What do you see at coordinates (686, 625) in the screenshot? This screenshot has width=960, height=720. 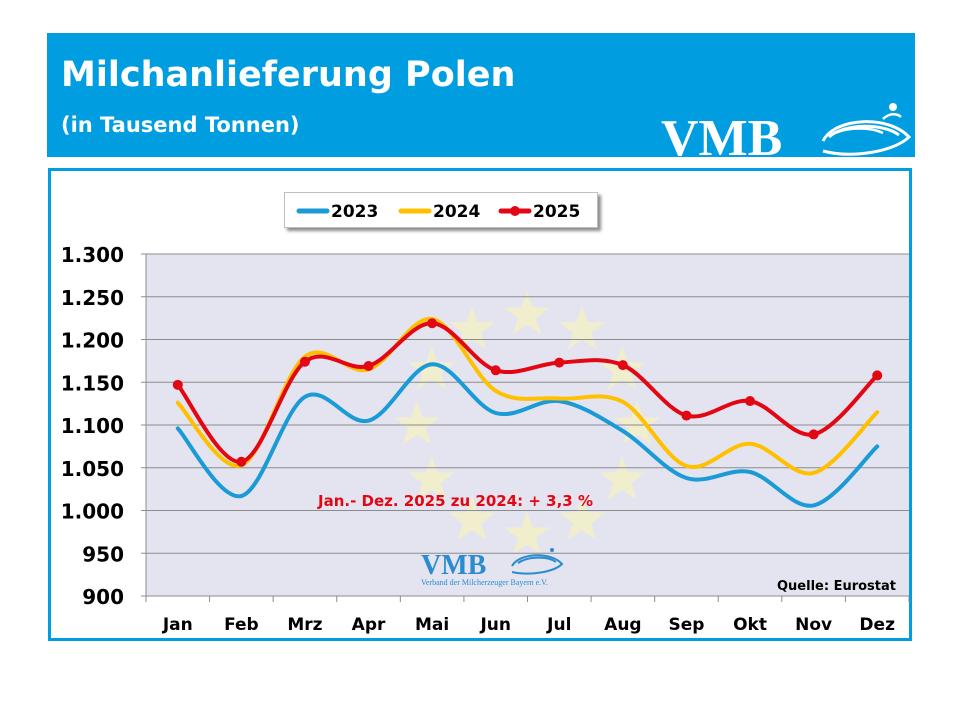 I see `x-tick-label: Sep` at bounding box center [686, 625].